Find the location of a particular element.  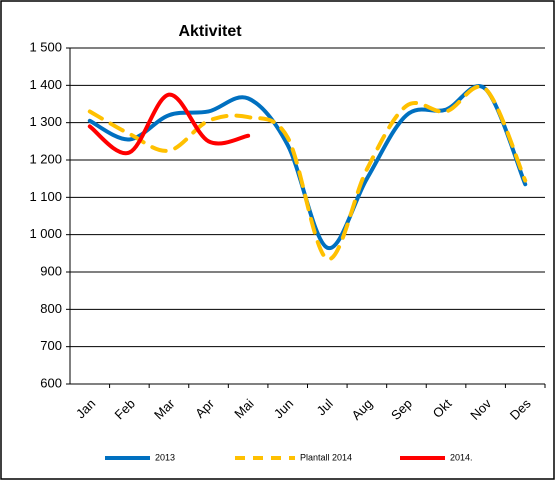

y-tick-label: 800 is located at coordinates (51, 308).